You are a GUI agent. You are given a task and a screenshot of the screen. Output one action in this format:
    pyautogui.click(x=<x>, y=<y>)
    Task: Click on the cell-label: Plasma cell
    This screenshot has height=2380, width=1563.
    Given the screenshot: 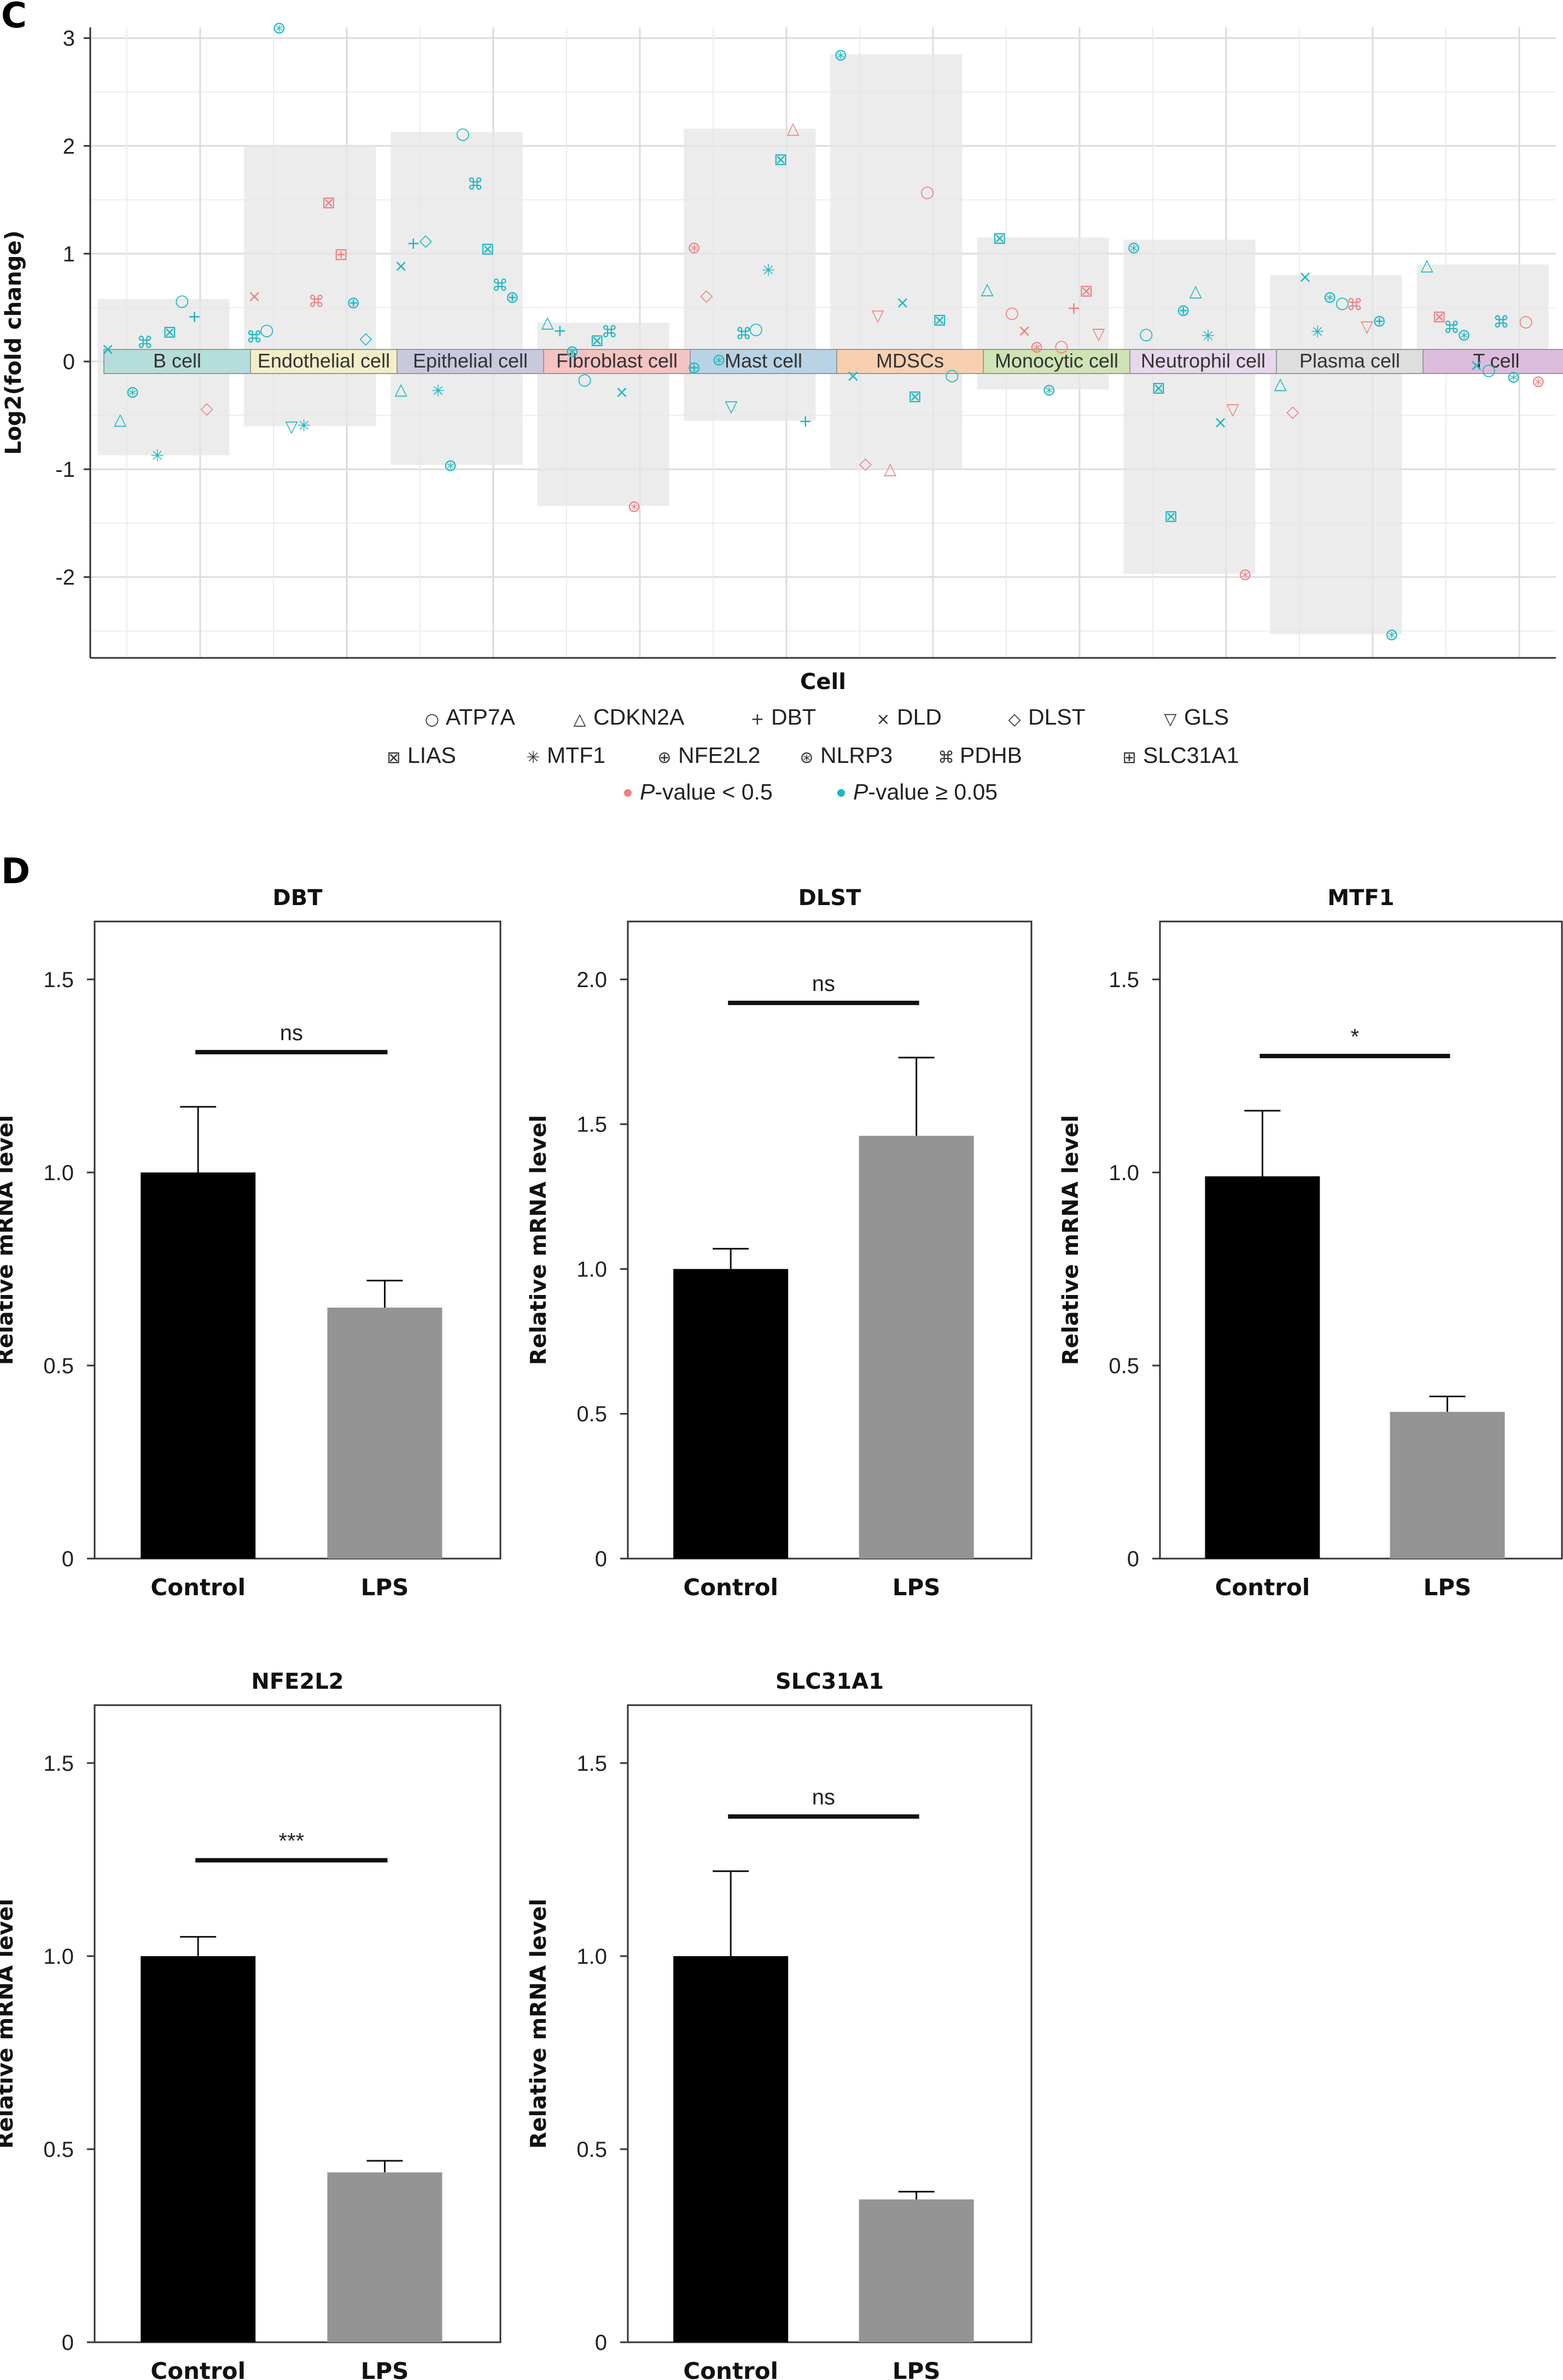 What is the action you would take?
    pyautogui.click(x=1349, y=360)
    